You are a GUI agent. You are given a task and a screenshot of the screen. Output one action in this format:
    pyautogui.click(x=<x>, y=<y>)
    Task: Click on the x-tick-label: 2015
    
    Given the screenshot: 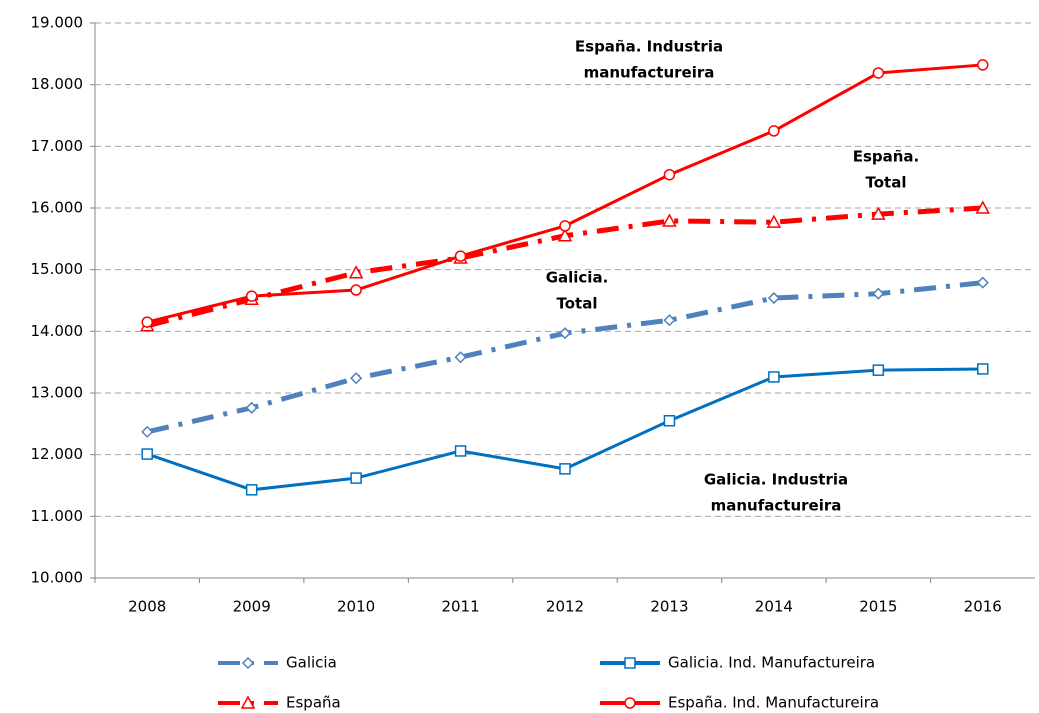 What is the action you would take?
    pyautogui.click(x=878, y=607)
    